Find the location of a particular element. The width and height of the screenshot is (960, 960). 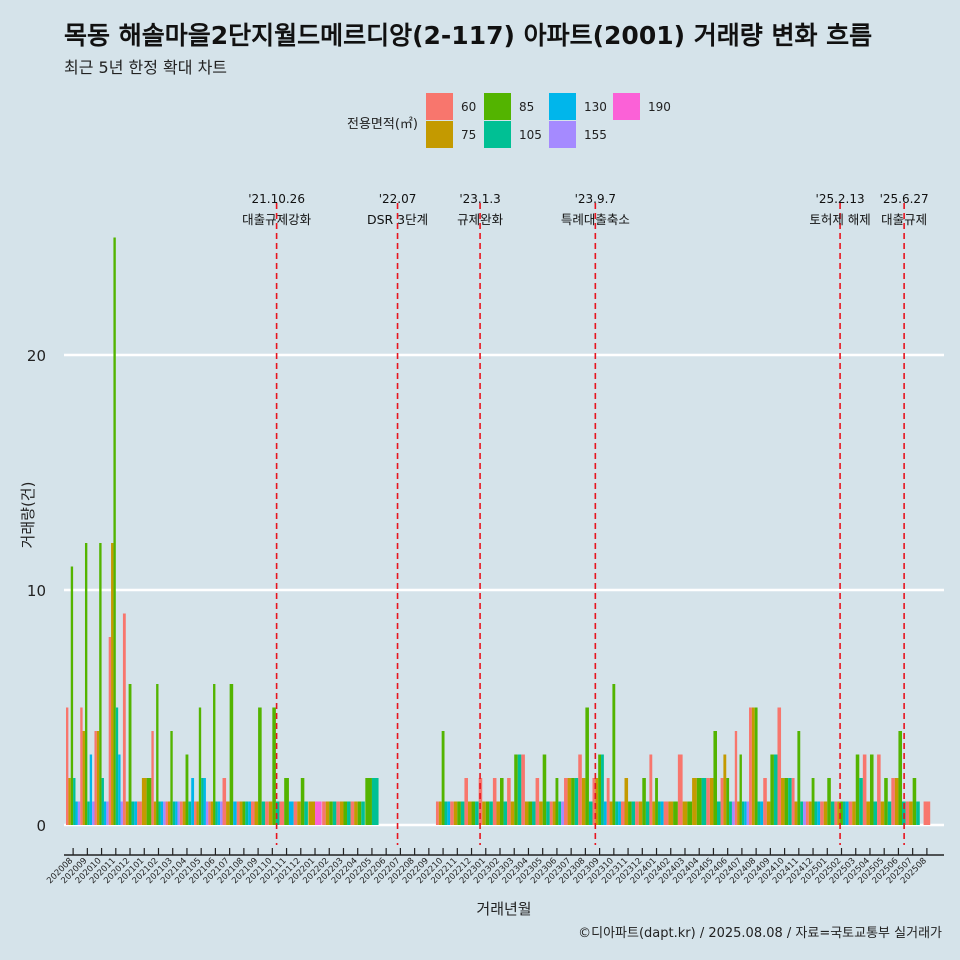

event-date-1: '22.07 is located at coordinates (398, 199).